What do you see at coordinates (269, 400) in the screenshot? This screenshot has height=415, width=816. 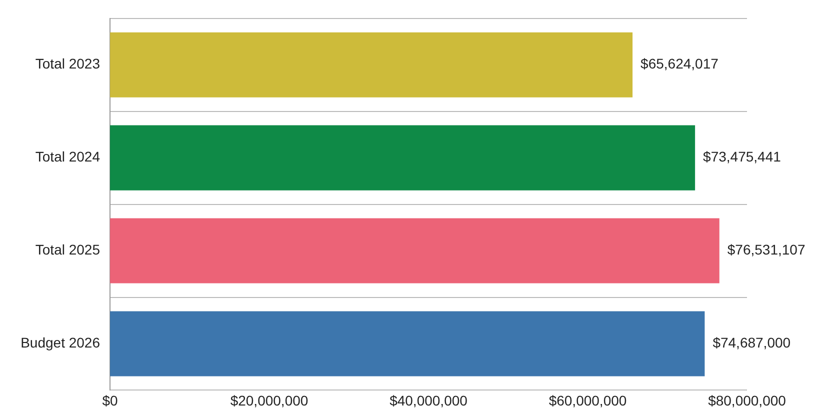 I see `x-tick-label: $20,000,000` at bounding box center [269, 400].